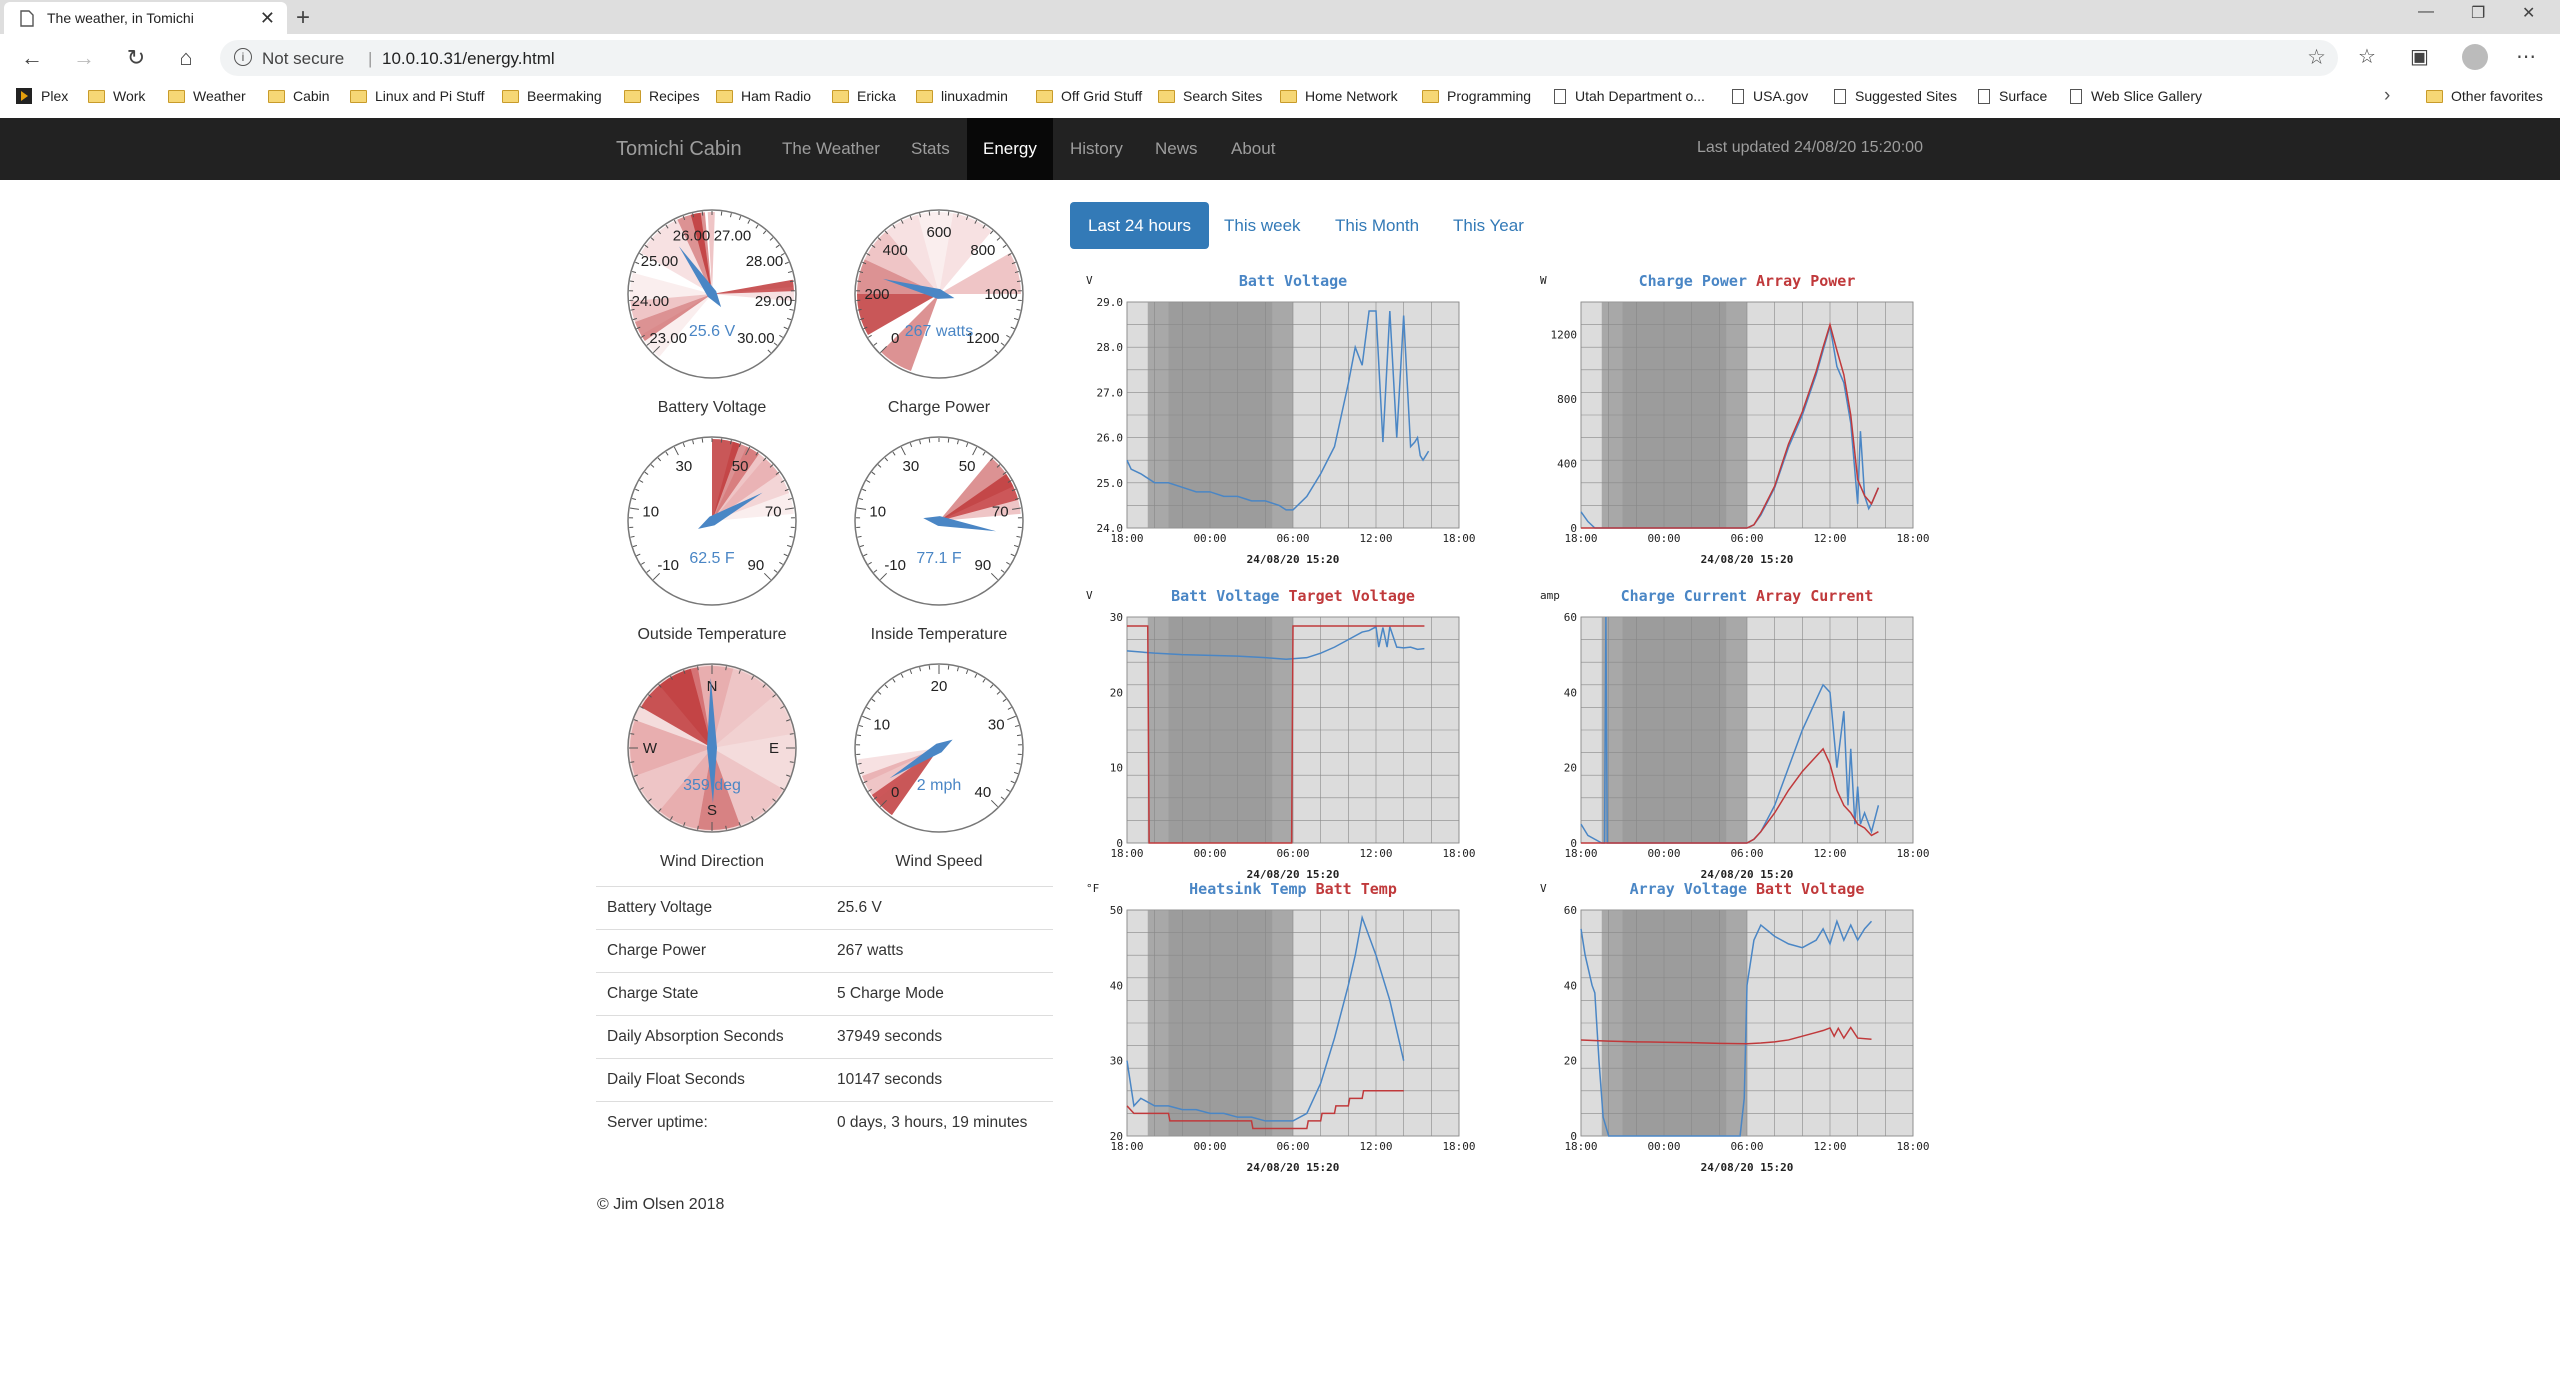 The width and height of the screenshot is (2560, 1393). Describe the element at coordinates (299, 96) in the screenshot. I see `bookmark-item: Cabin` at that location.